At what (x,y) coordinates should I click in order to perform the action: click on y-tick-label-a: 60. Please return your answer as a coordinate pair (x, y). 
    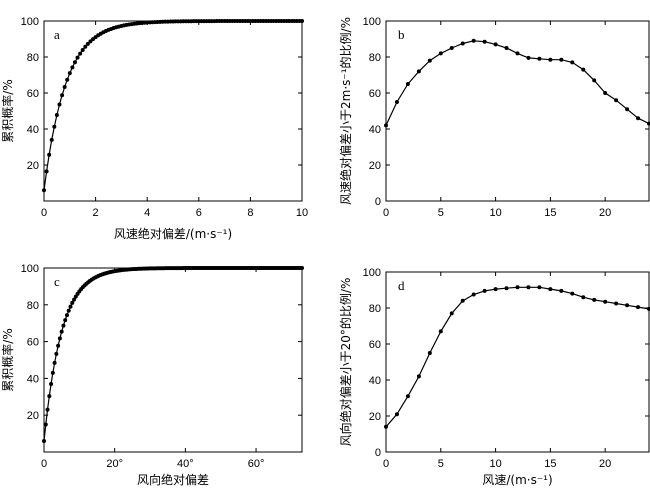
    Looking at the image, I should click on (33, 94).